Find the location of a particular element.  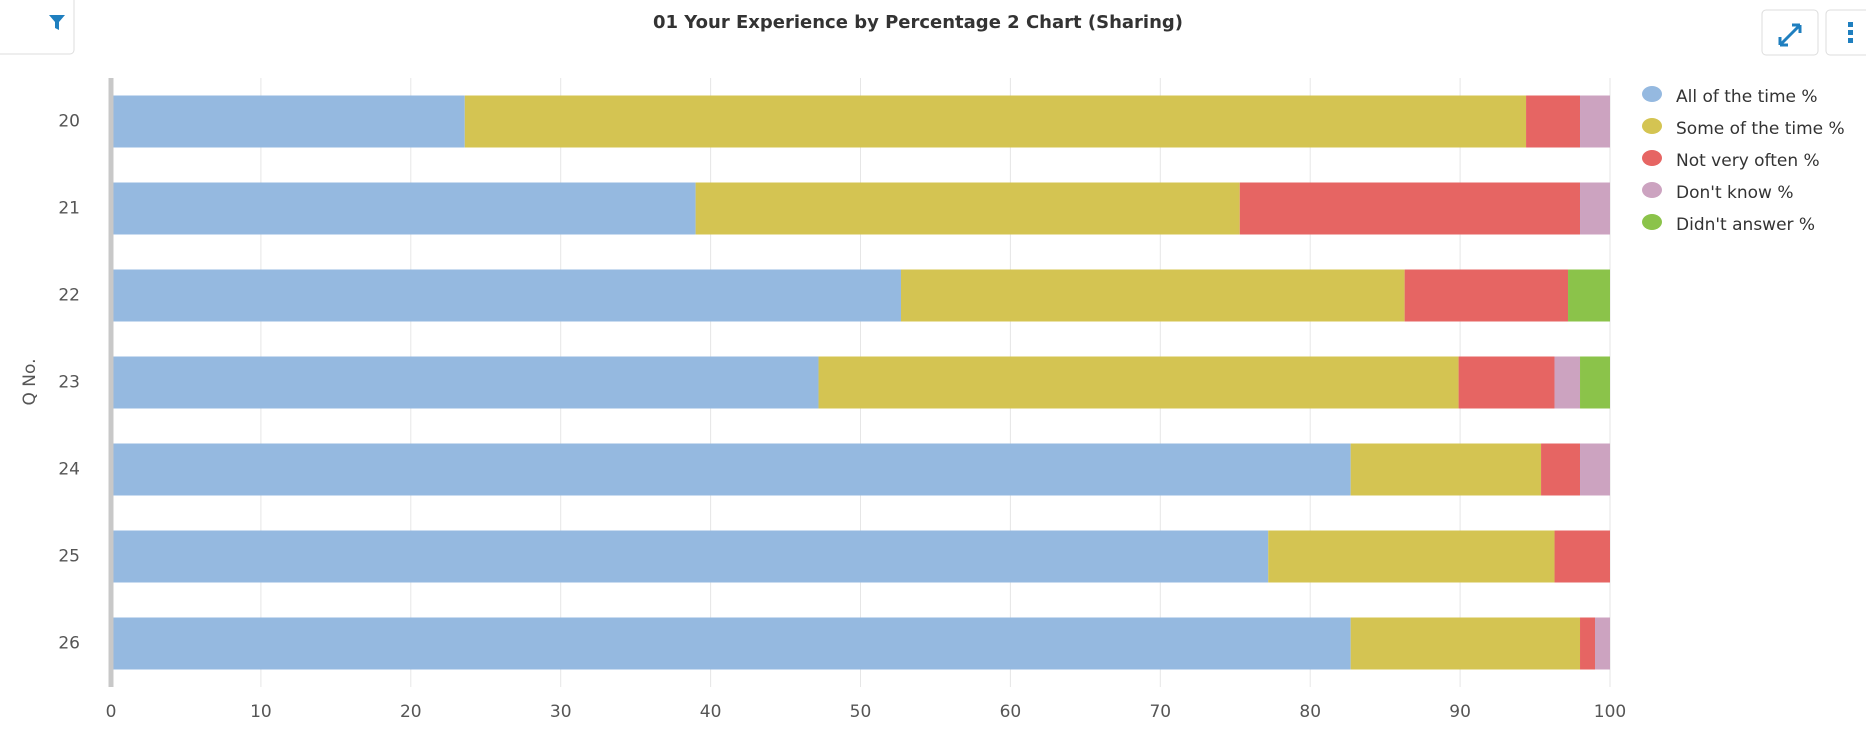

x-tick-label: 80 is located at coordinates (1310, 712).